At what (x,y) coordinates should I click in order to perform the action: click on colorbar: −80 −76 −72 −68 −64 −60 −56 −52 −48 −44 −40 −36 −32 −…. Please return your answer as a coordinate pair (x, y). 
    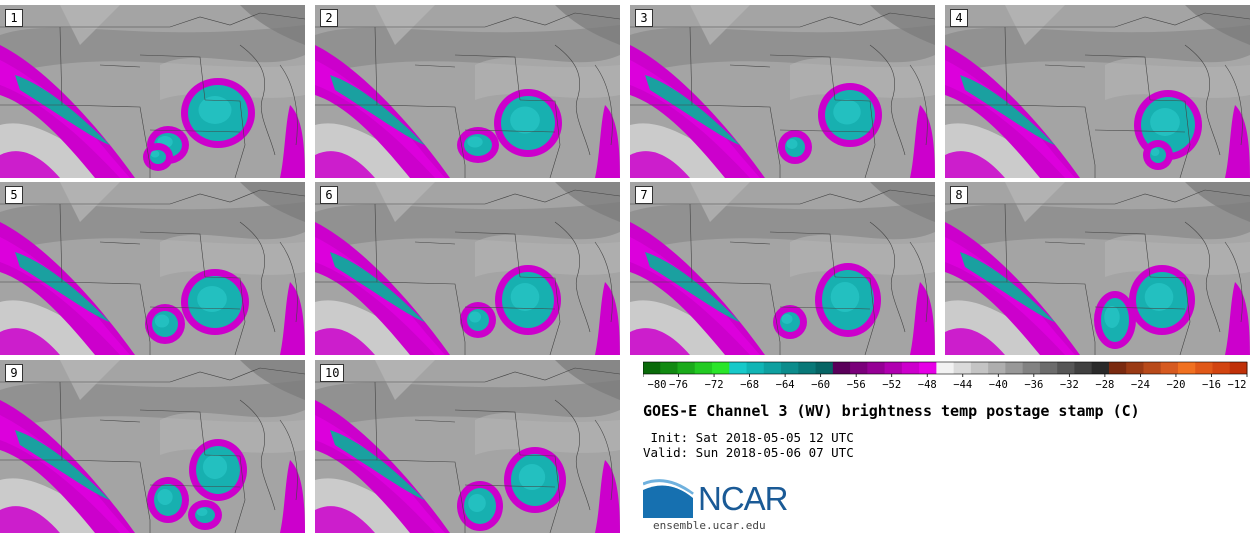
    Looking at the image, I should click on (945, 376).